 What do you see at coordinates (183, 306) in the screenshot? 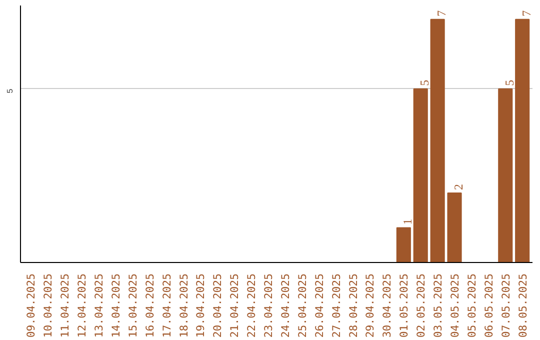
I see `x-tick-label: 18.04.2025` at bounding box center [183, 306].